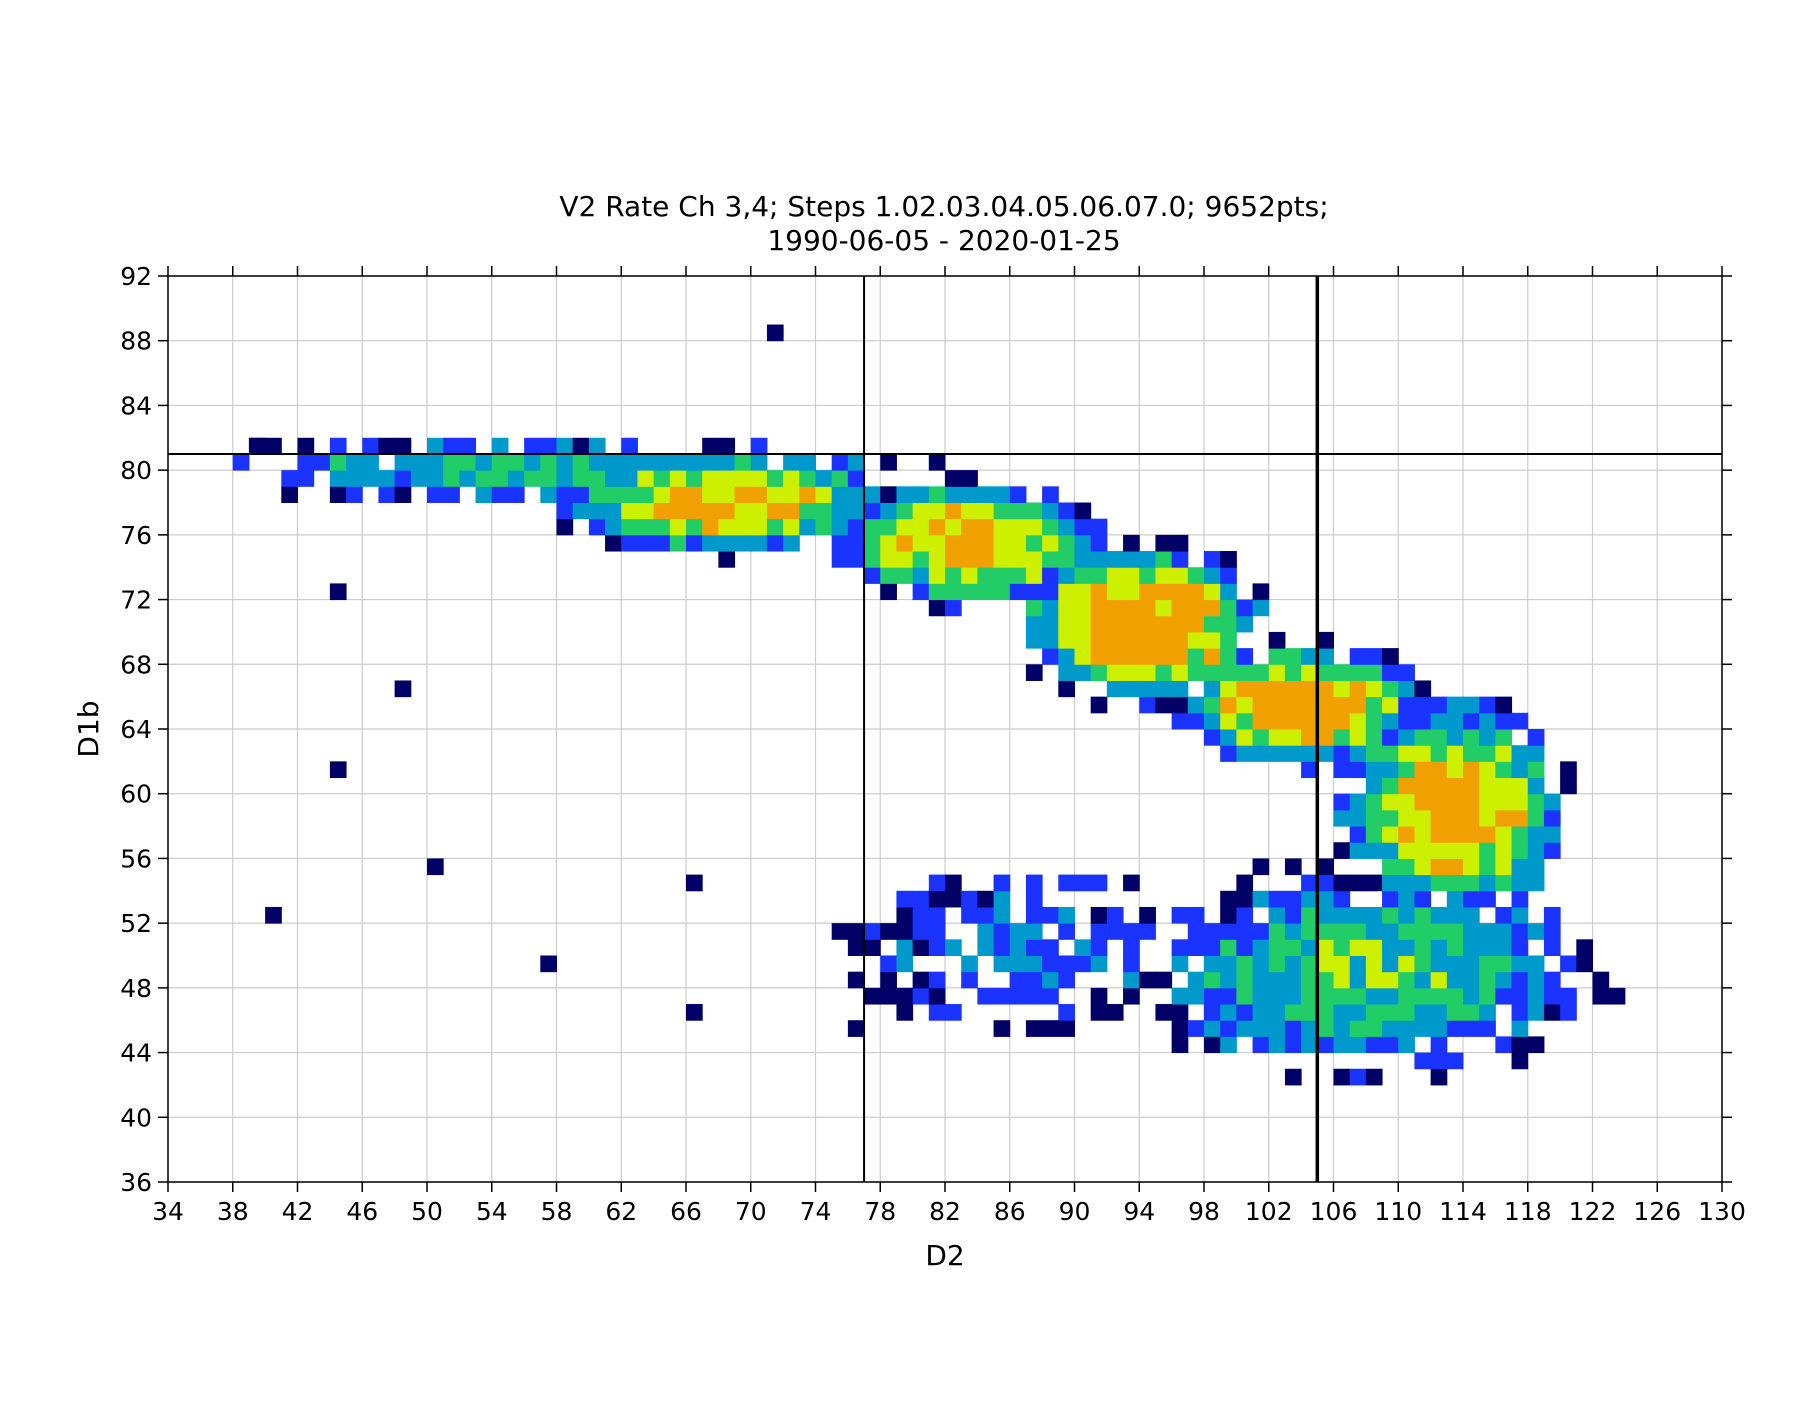 The width and height of the screenshot is (1820, 1424). What do you see at coordinates (944, 1255) in the screenshot?
I see `x-axis-label: D2` at bounding box center [944, 1255].